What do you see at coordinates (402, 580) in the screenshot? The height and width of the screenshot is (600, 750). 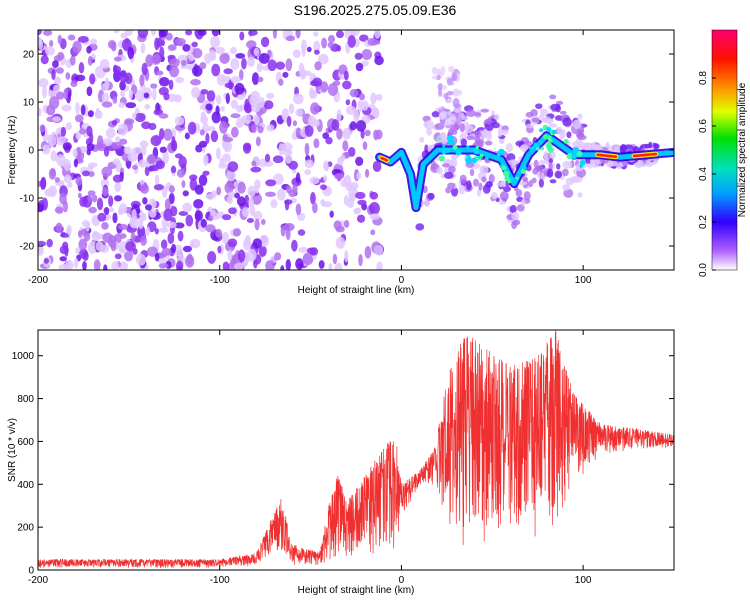 I see `snr-x-tick-label: 0` at bounding box center [402, 580].